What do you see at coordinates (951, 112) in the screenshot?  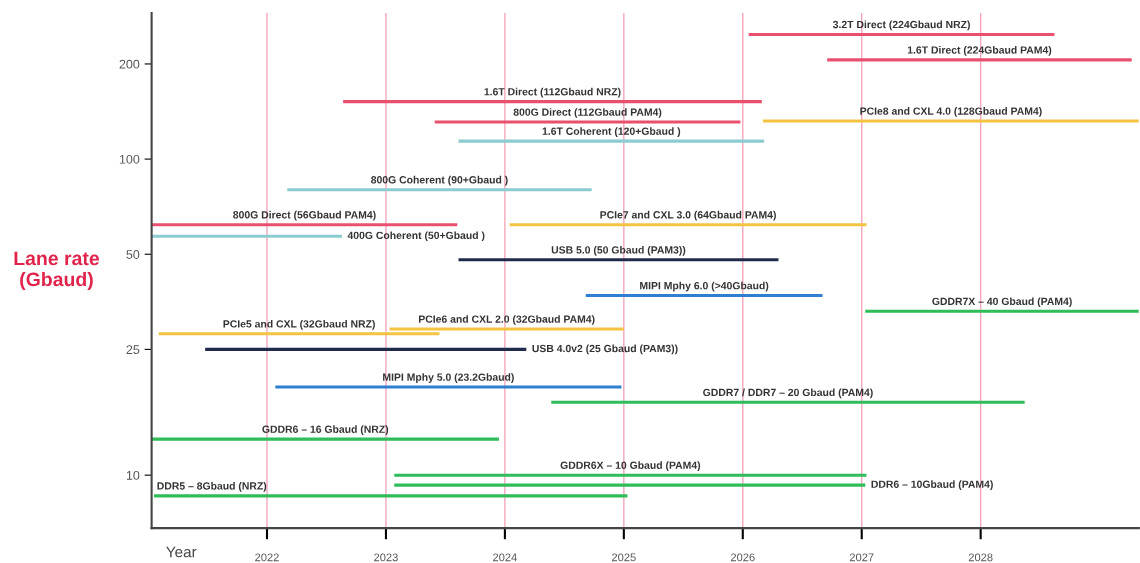 I see `series-label: PCIe8 and CXL 4.0 (128Gbaud PAM4)` at bounding box center [951, 112].